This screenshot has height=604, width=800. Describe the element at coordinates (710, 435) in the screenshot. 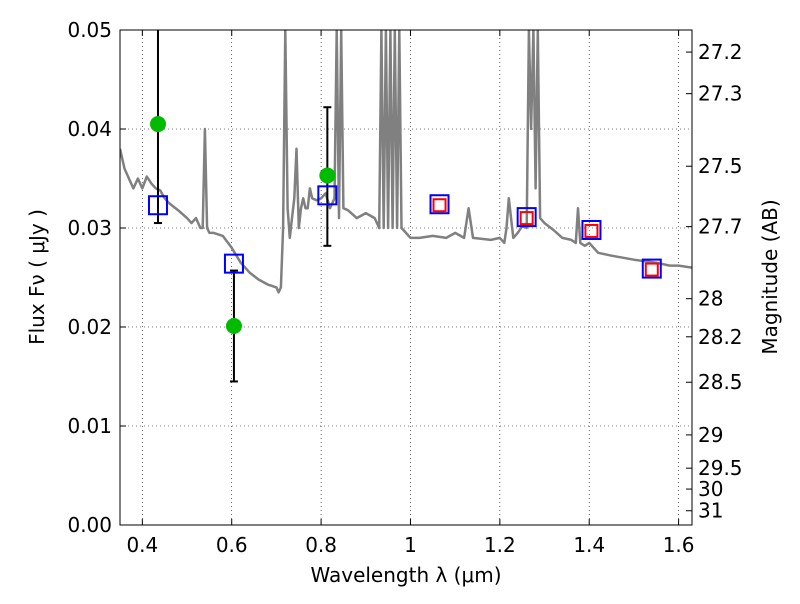

I see `y2-tick-label: 29` at that location.